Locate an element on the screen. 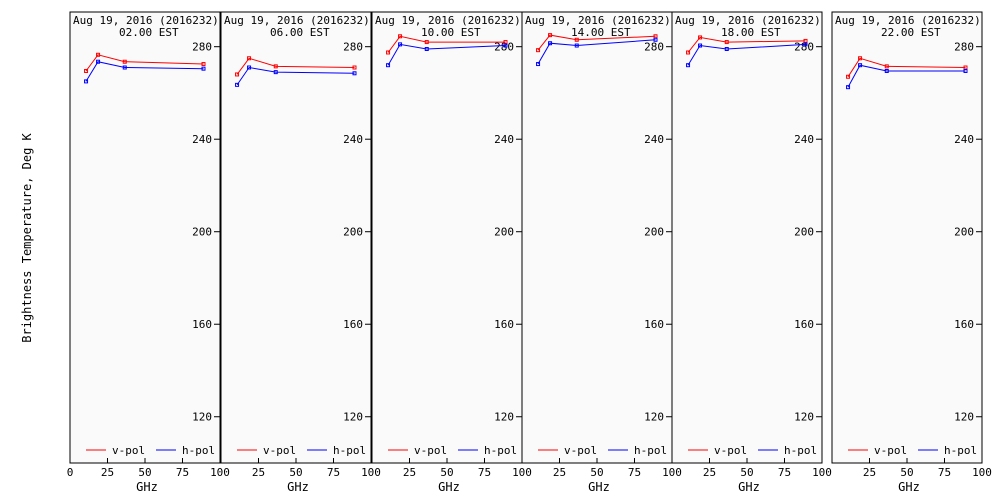 The width and height of the screenshot is (1000, 504). panel-1-h-pol-line is located at coordinates (144, 71).